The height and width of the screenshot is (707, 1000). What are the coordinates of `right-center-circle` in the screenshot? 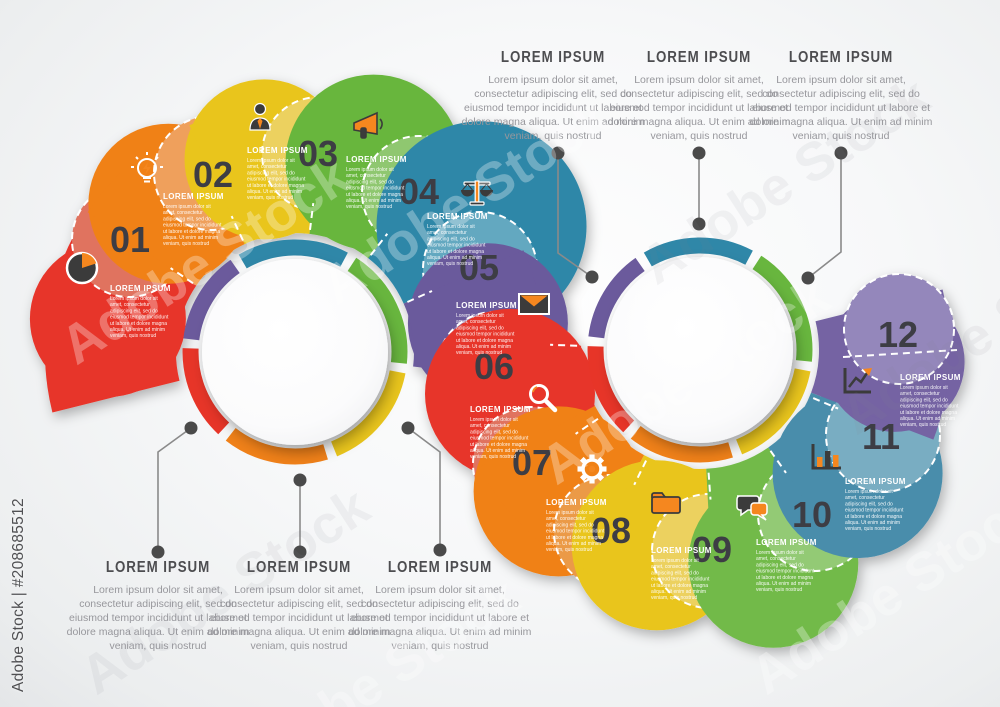 It's located at (700, 350).